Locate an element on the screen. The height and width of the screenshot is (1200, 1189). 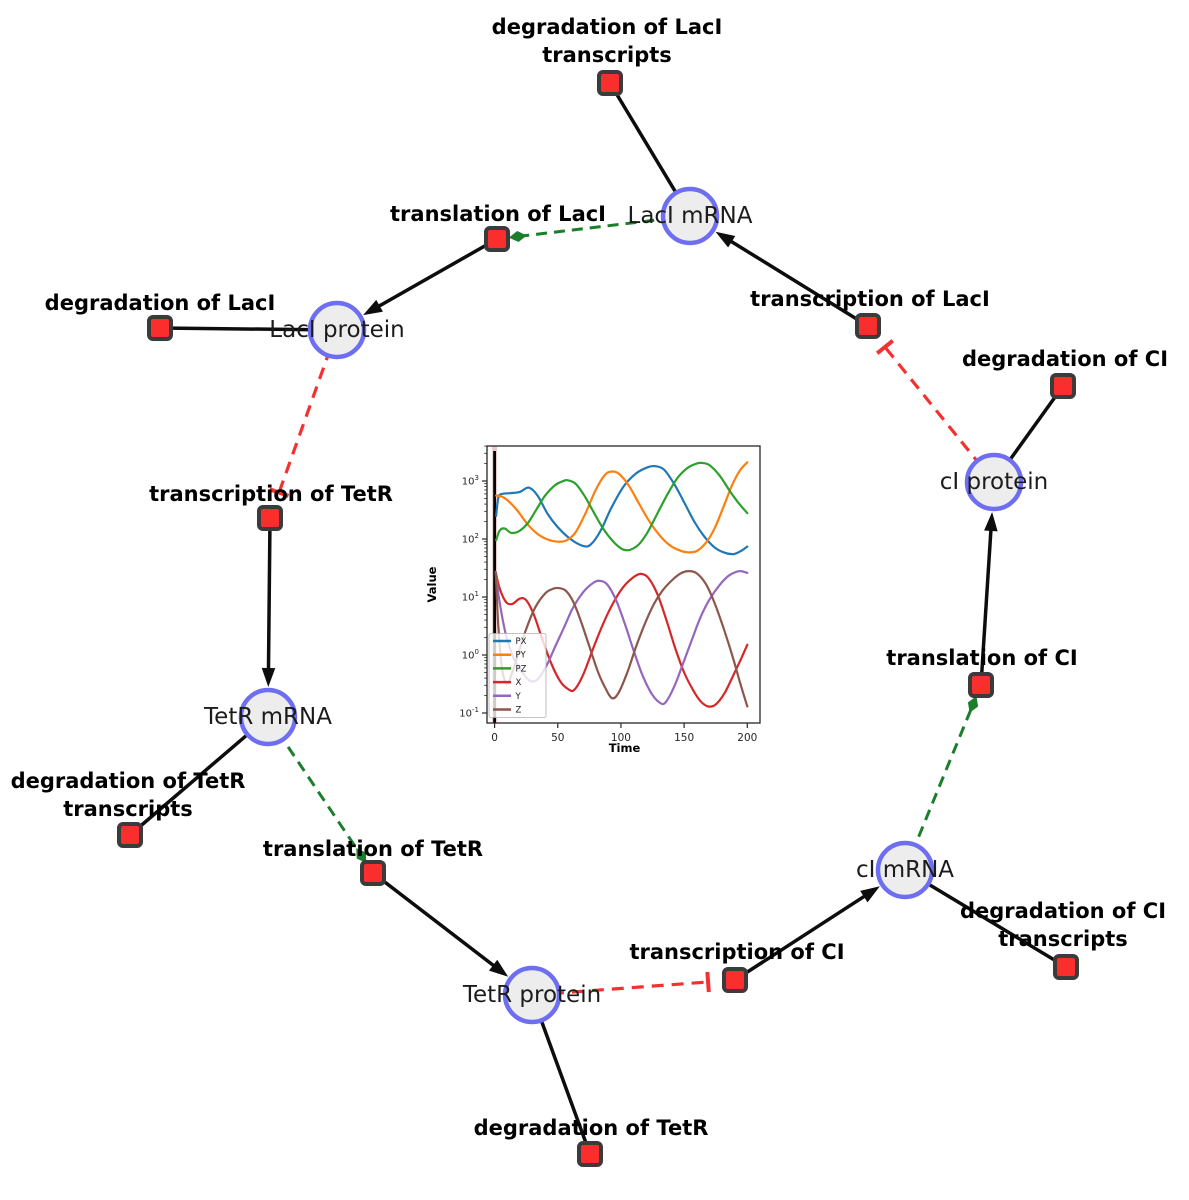
species-node-laci-protein is located at coordinates (337, 330).